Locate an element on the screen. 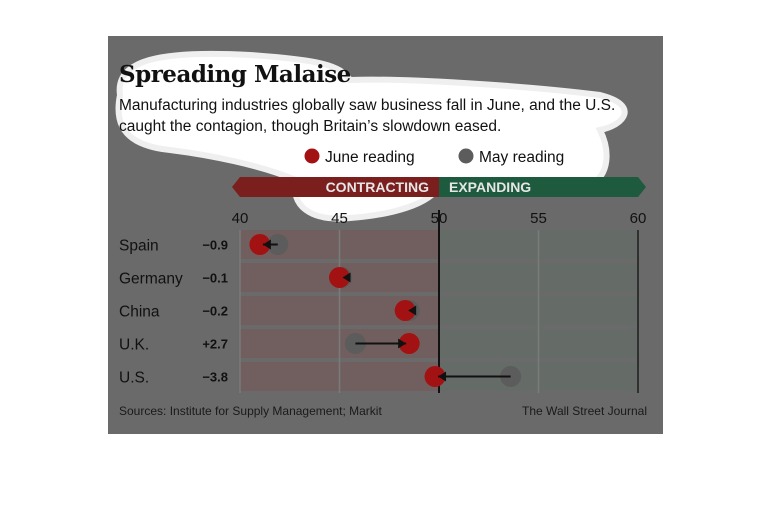  legend-label-may-reading: May reading is located at coordinates (521, 157).